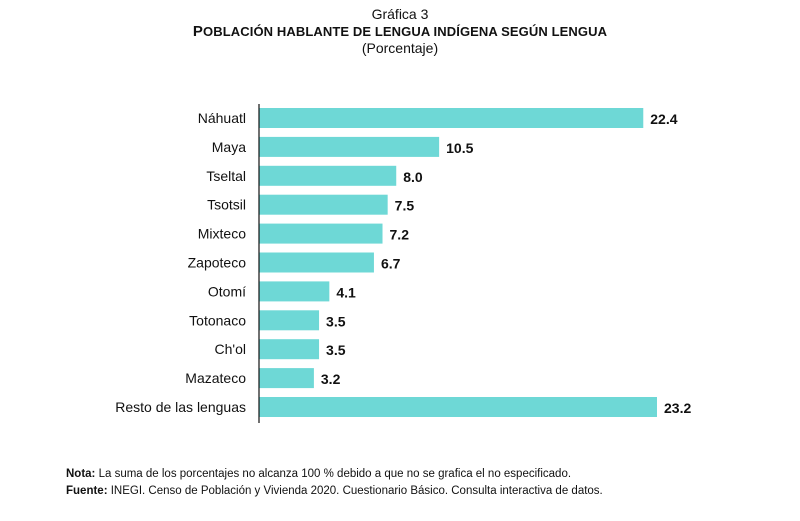 This screenshot has height=521, width=800. What do you see at coordinates (230, 349) in the screenshot?
I see `category-label: Ch'ol` at bounding box center [230, 349].